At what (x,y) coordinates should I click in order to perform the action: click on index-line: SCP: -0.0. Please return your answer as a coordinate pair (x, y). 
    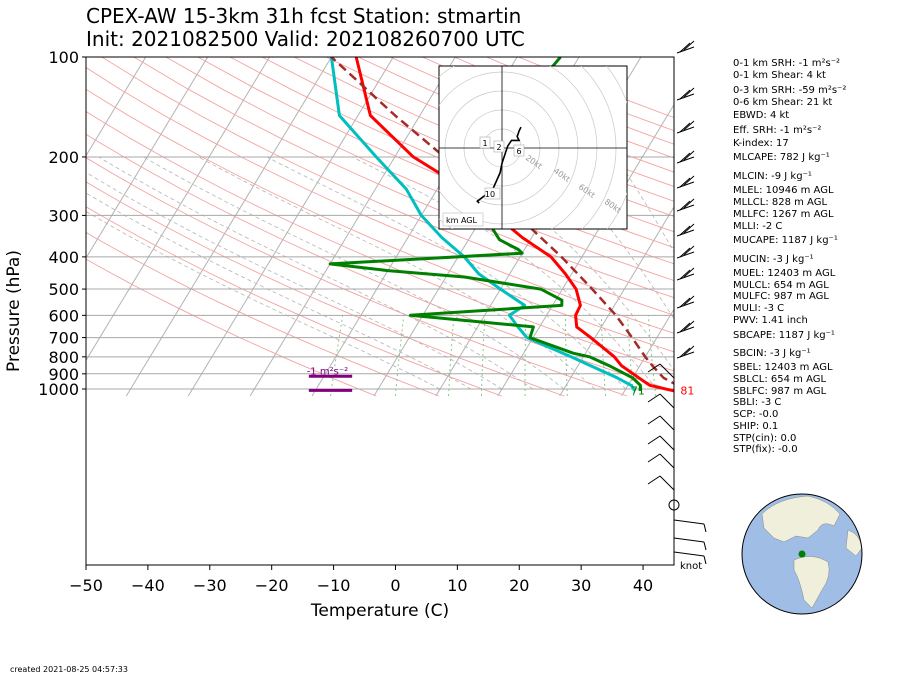
    Looking at the image, I should click on (756, 414).